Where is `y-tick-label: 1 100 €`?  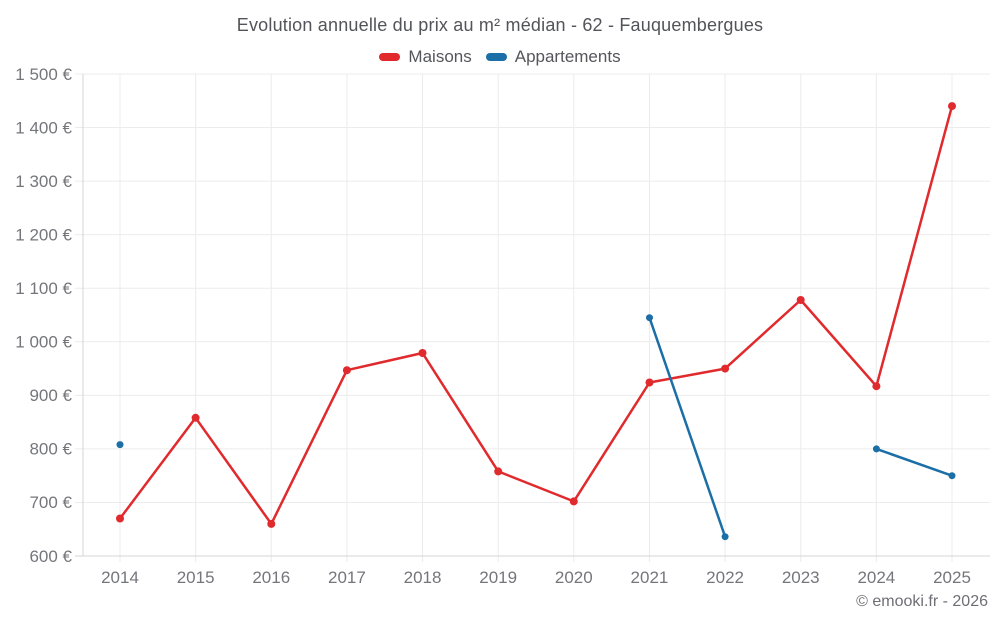
y-tick-label: 1 100 € is located at coordinates (43, 288).